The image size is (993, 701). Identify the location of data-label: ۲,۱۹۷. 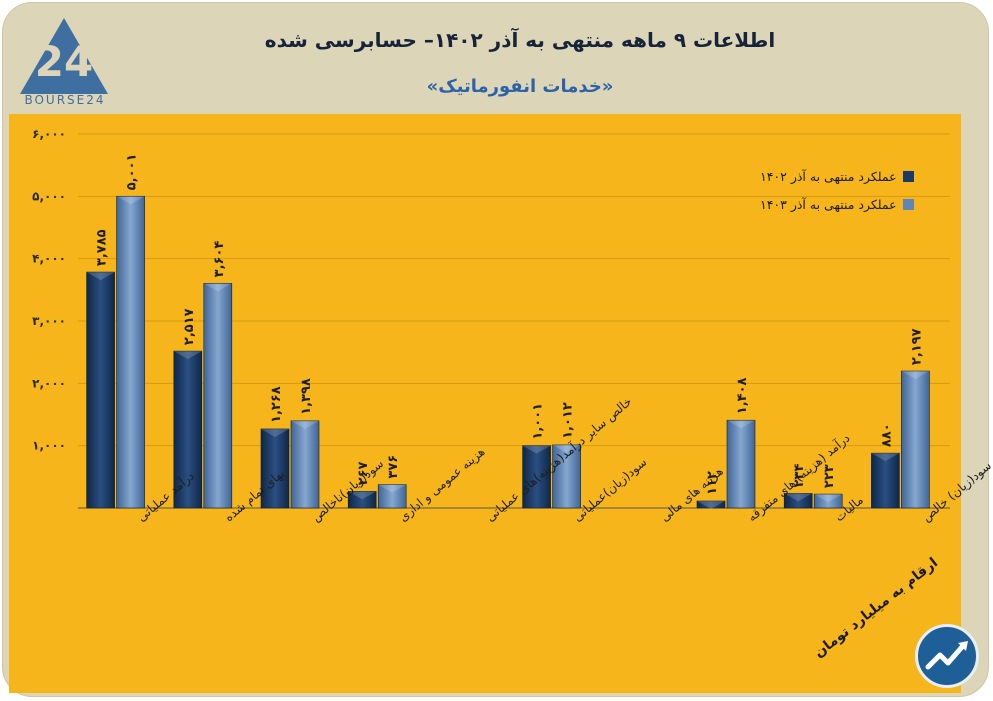
(916, 346).